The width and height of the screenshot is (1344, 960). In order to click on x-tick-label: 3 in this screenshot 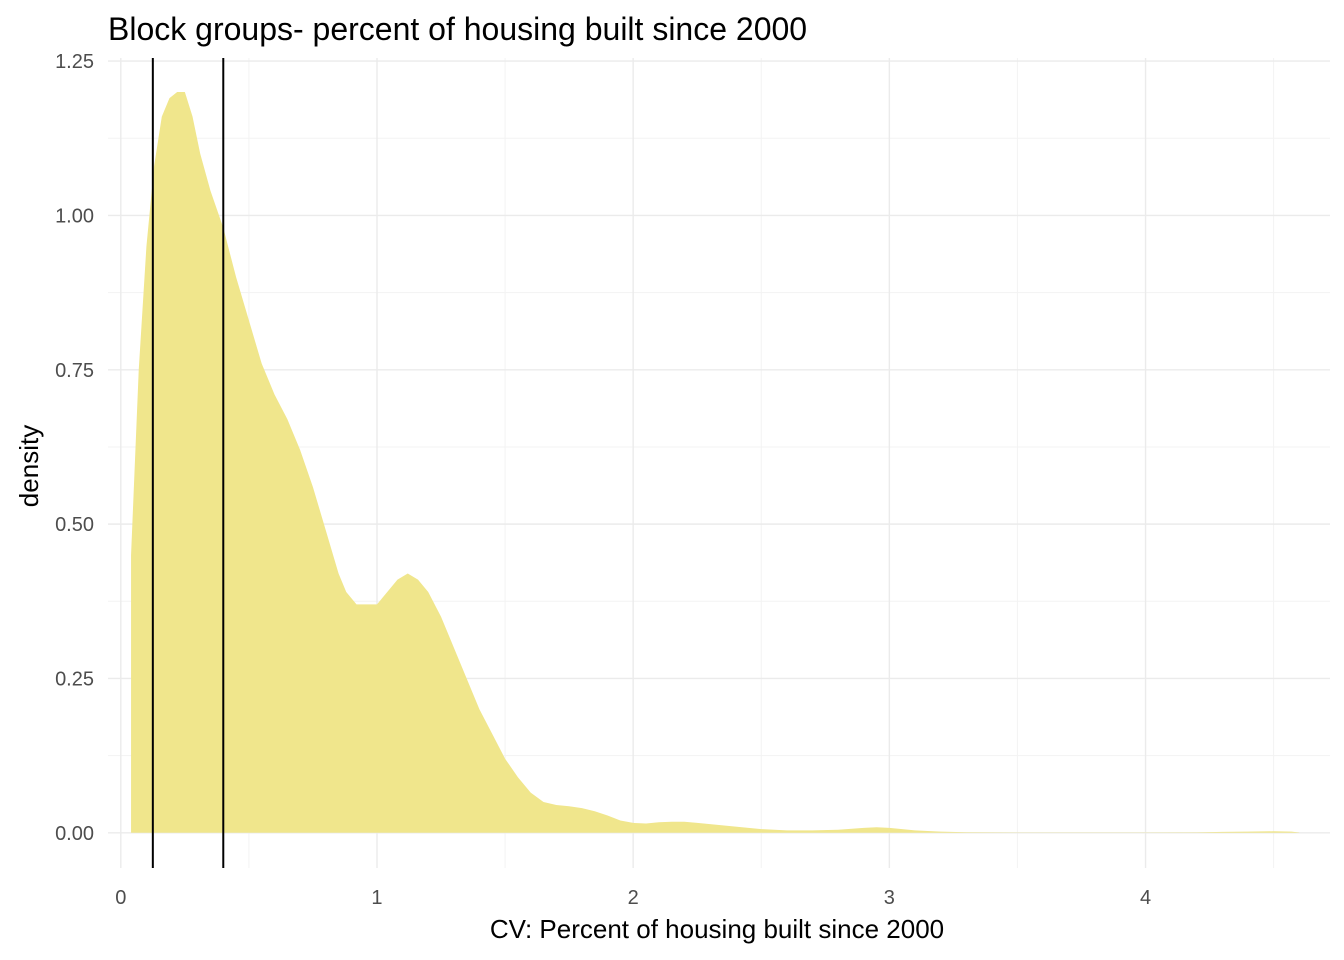, I will do `click(889, 898)`.